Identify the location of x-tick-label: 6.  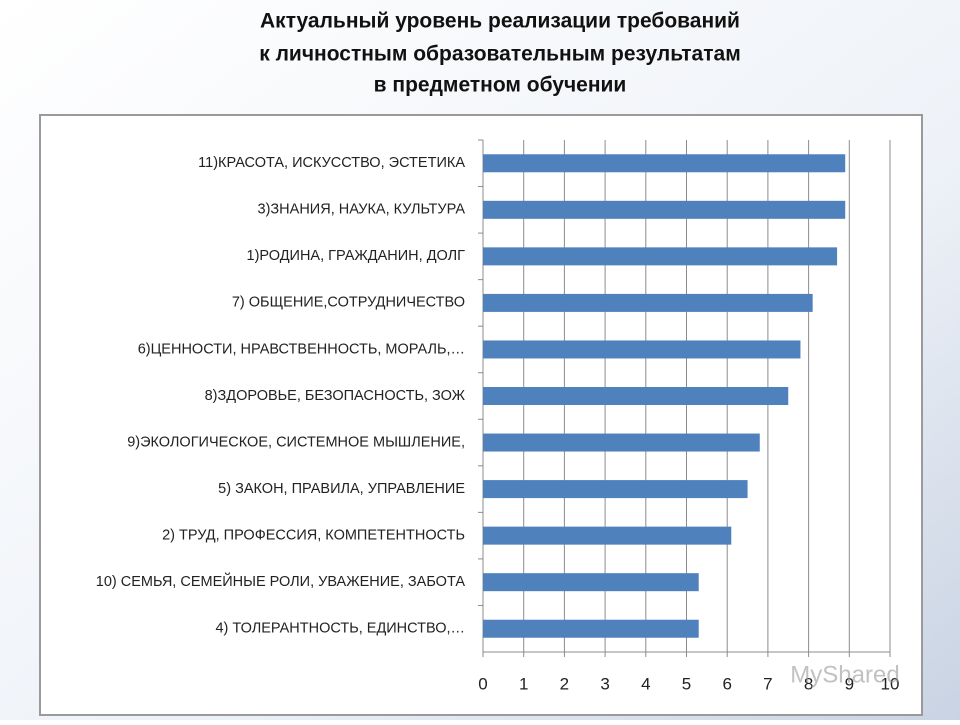
(726, 683).